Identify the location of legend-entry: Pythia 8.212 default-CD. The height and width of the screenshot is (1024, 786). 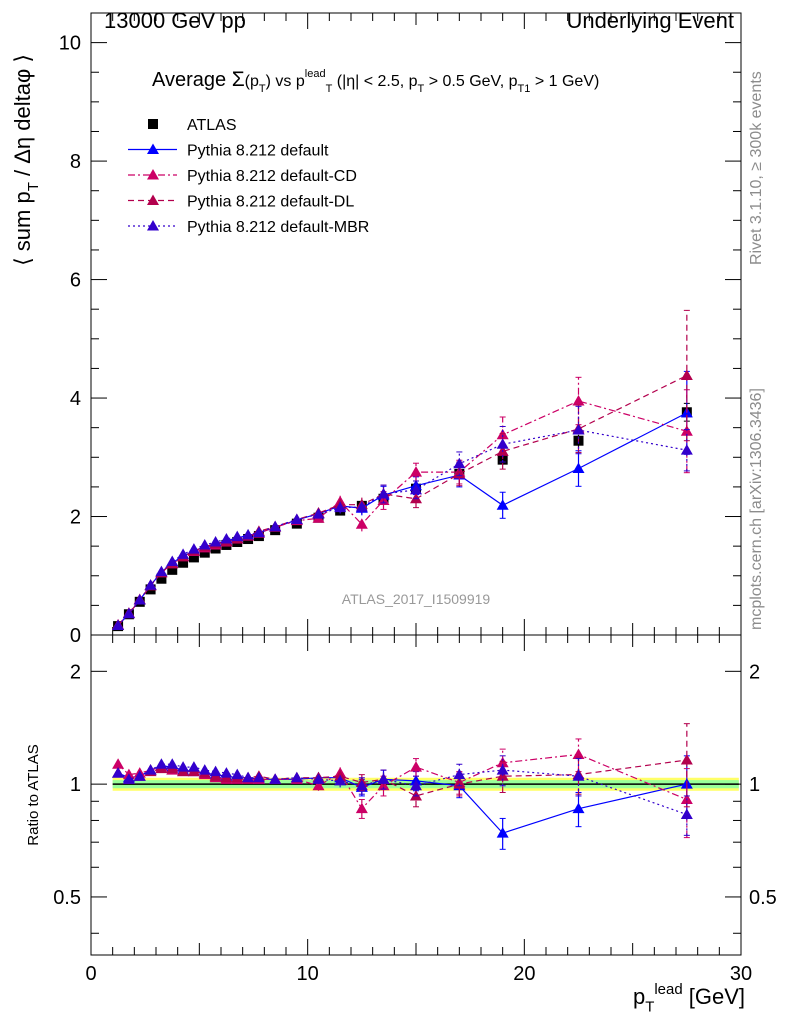
(242, 176).